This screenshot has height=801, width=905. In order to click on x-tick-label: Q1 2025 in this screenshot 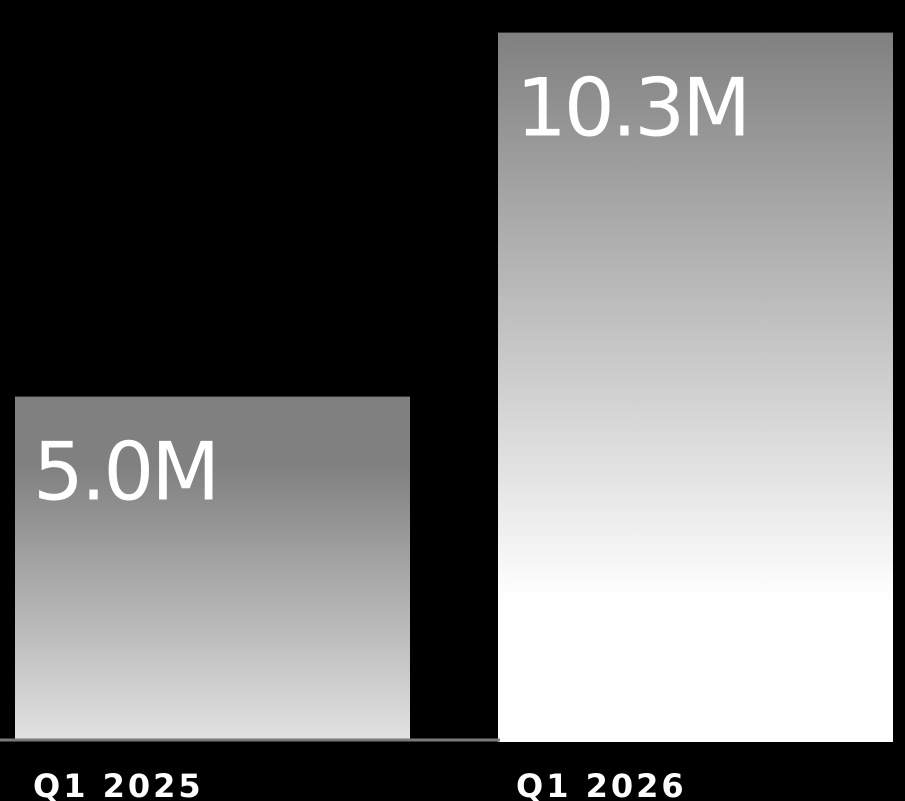, I will do `click(118, 784)`.